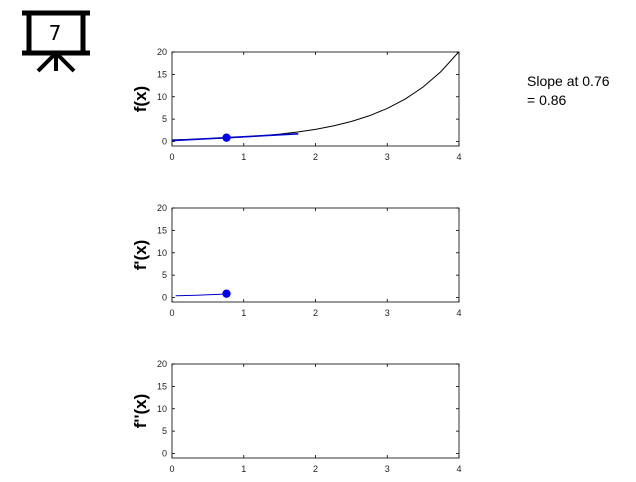  Describe the element at coordinates (140, 99) in the screenshot. I see `y-axis-label: f(x)` at that location.